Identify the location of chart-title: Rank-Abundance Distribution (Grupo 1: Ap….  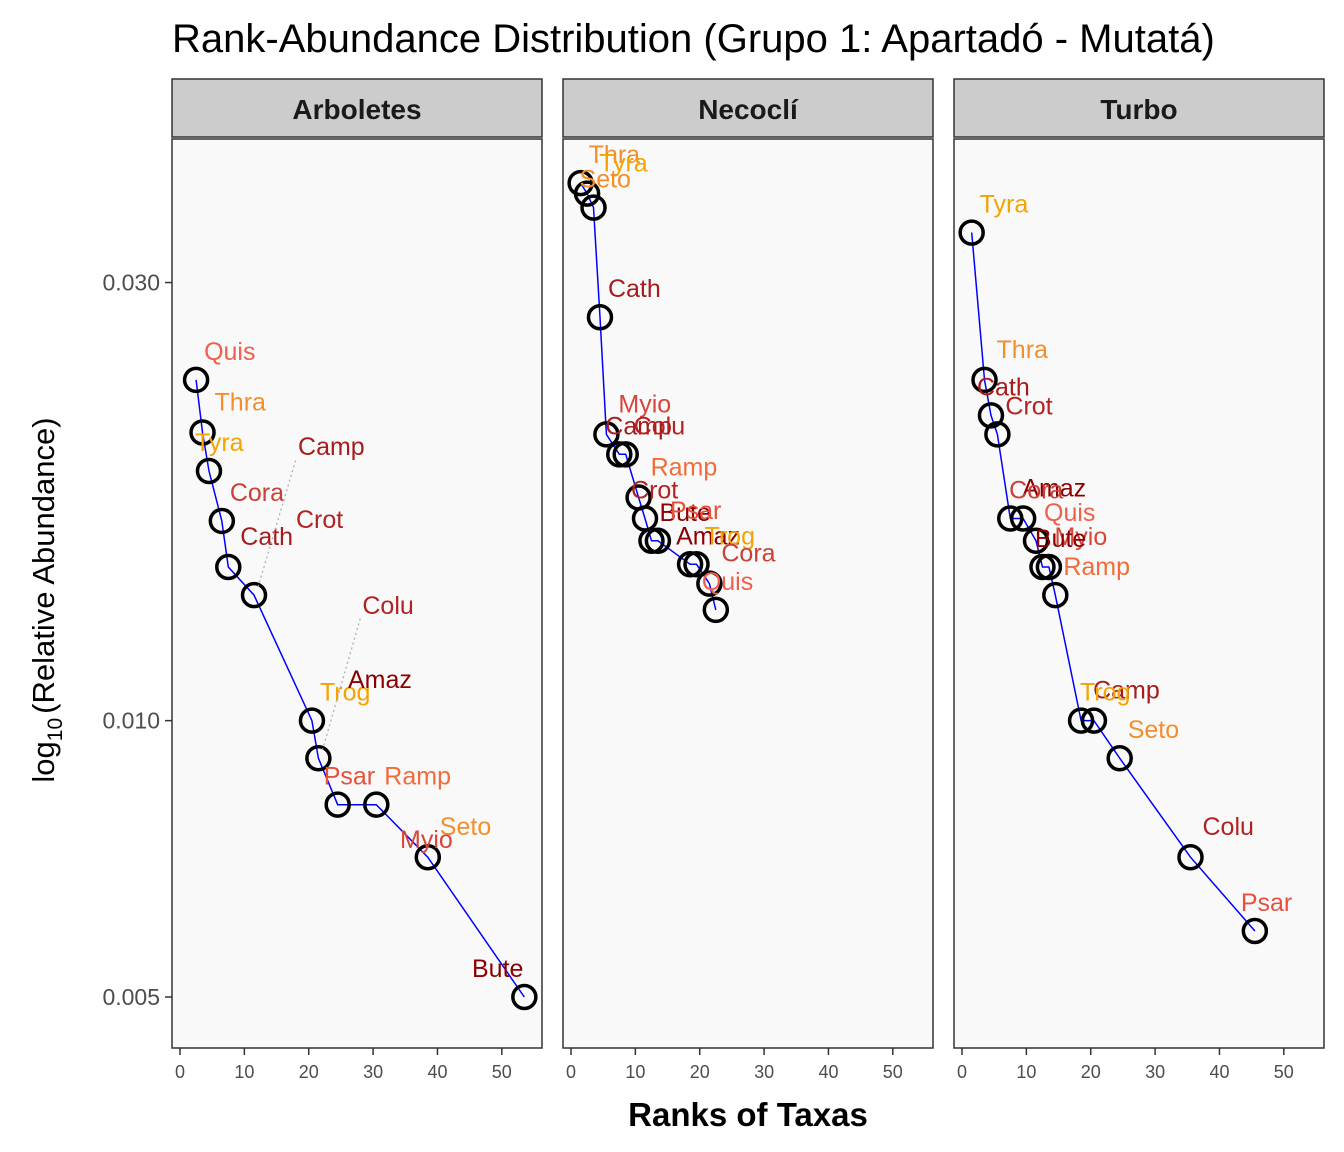
(693, 39).